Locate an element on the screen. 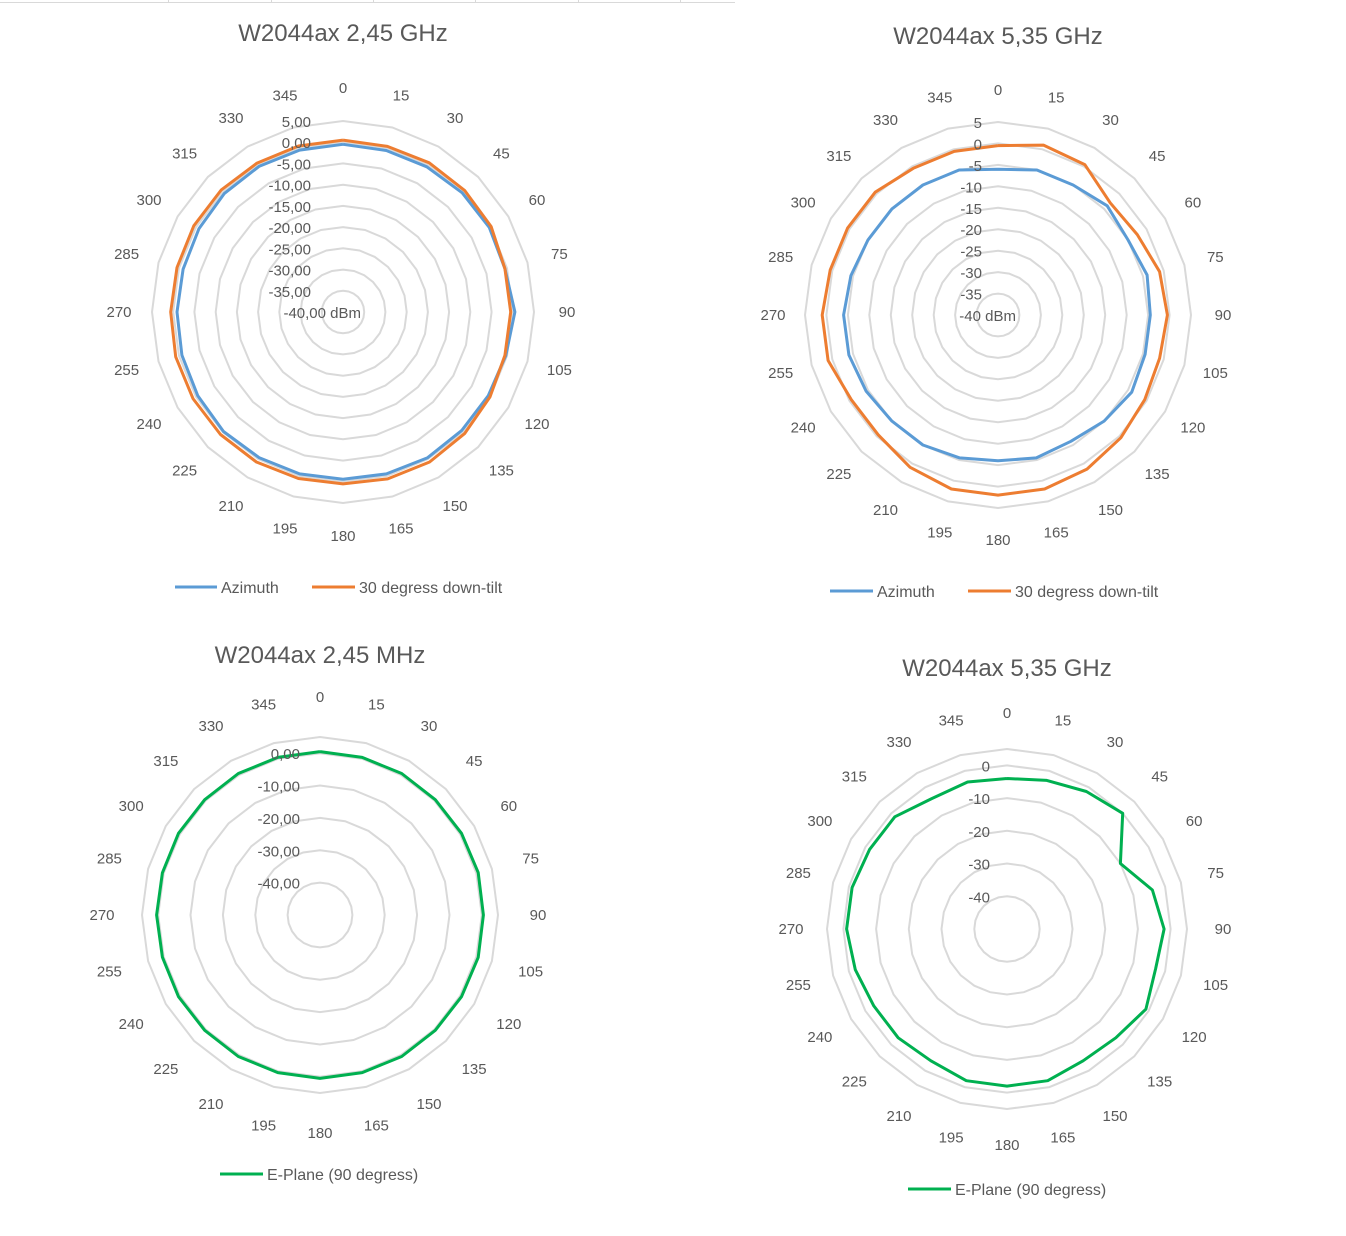 Image resolution: width=1346 pixels, height=1236 pixels. series-line-azimuth is located at coordinates (997, 315).